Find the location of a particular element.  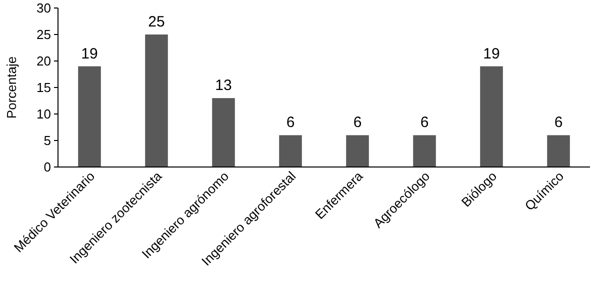

y-tick-label: 25 is located at coordinates (43, 34).